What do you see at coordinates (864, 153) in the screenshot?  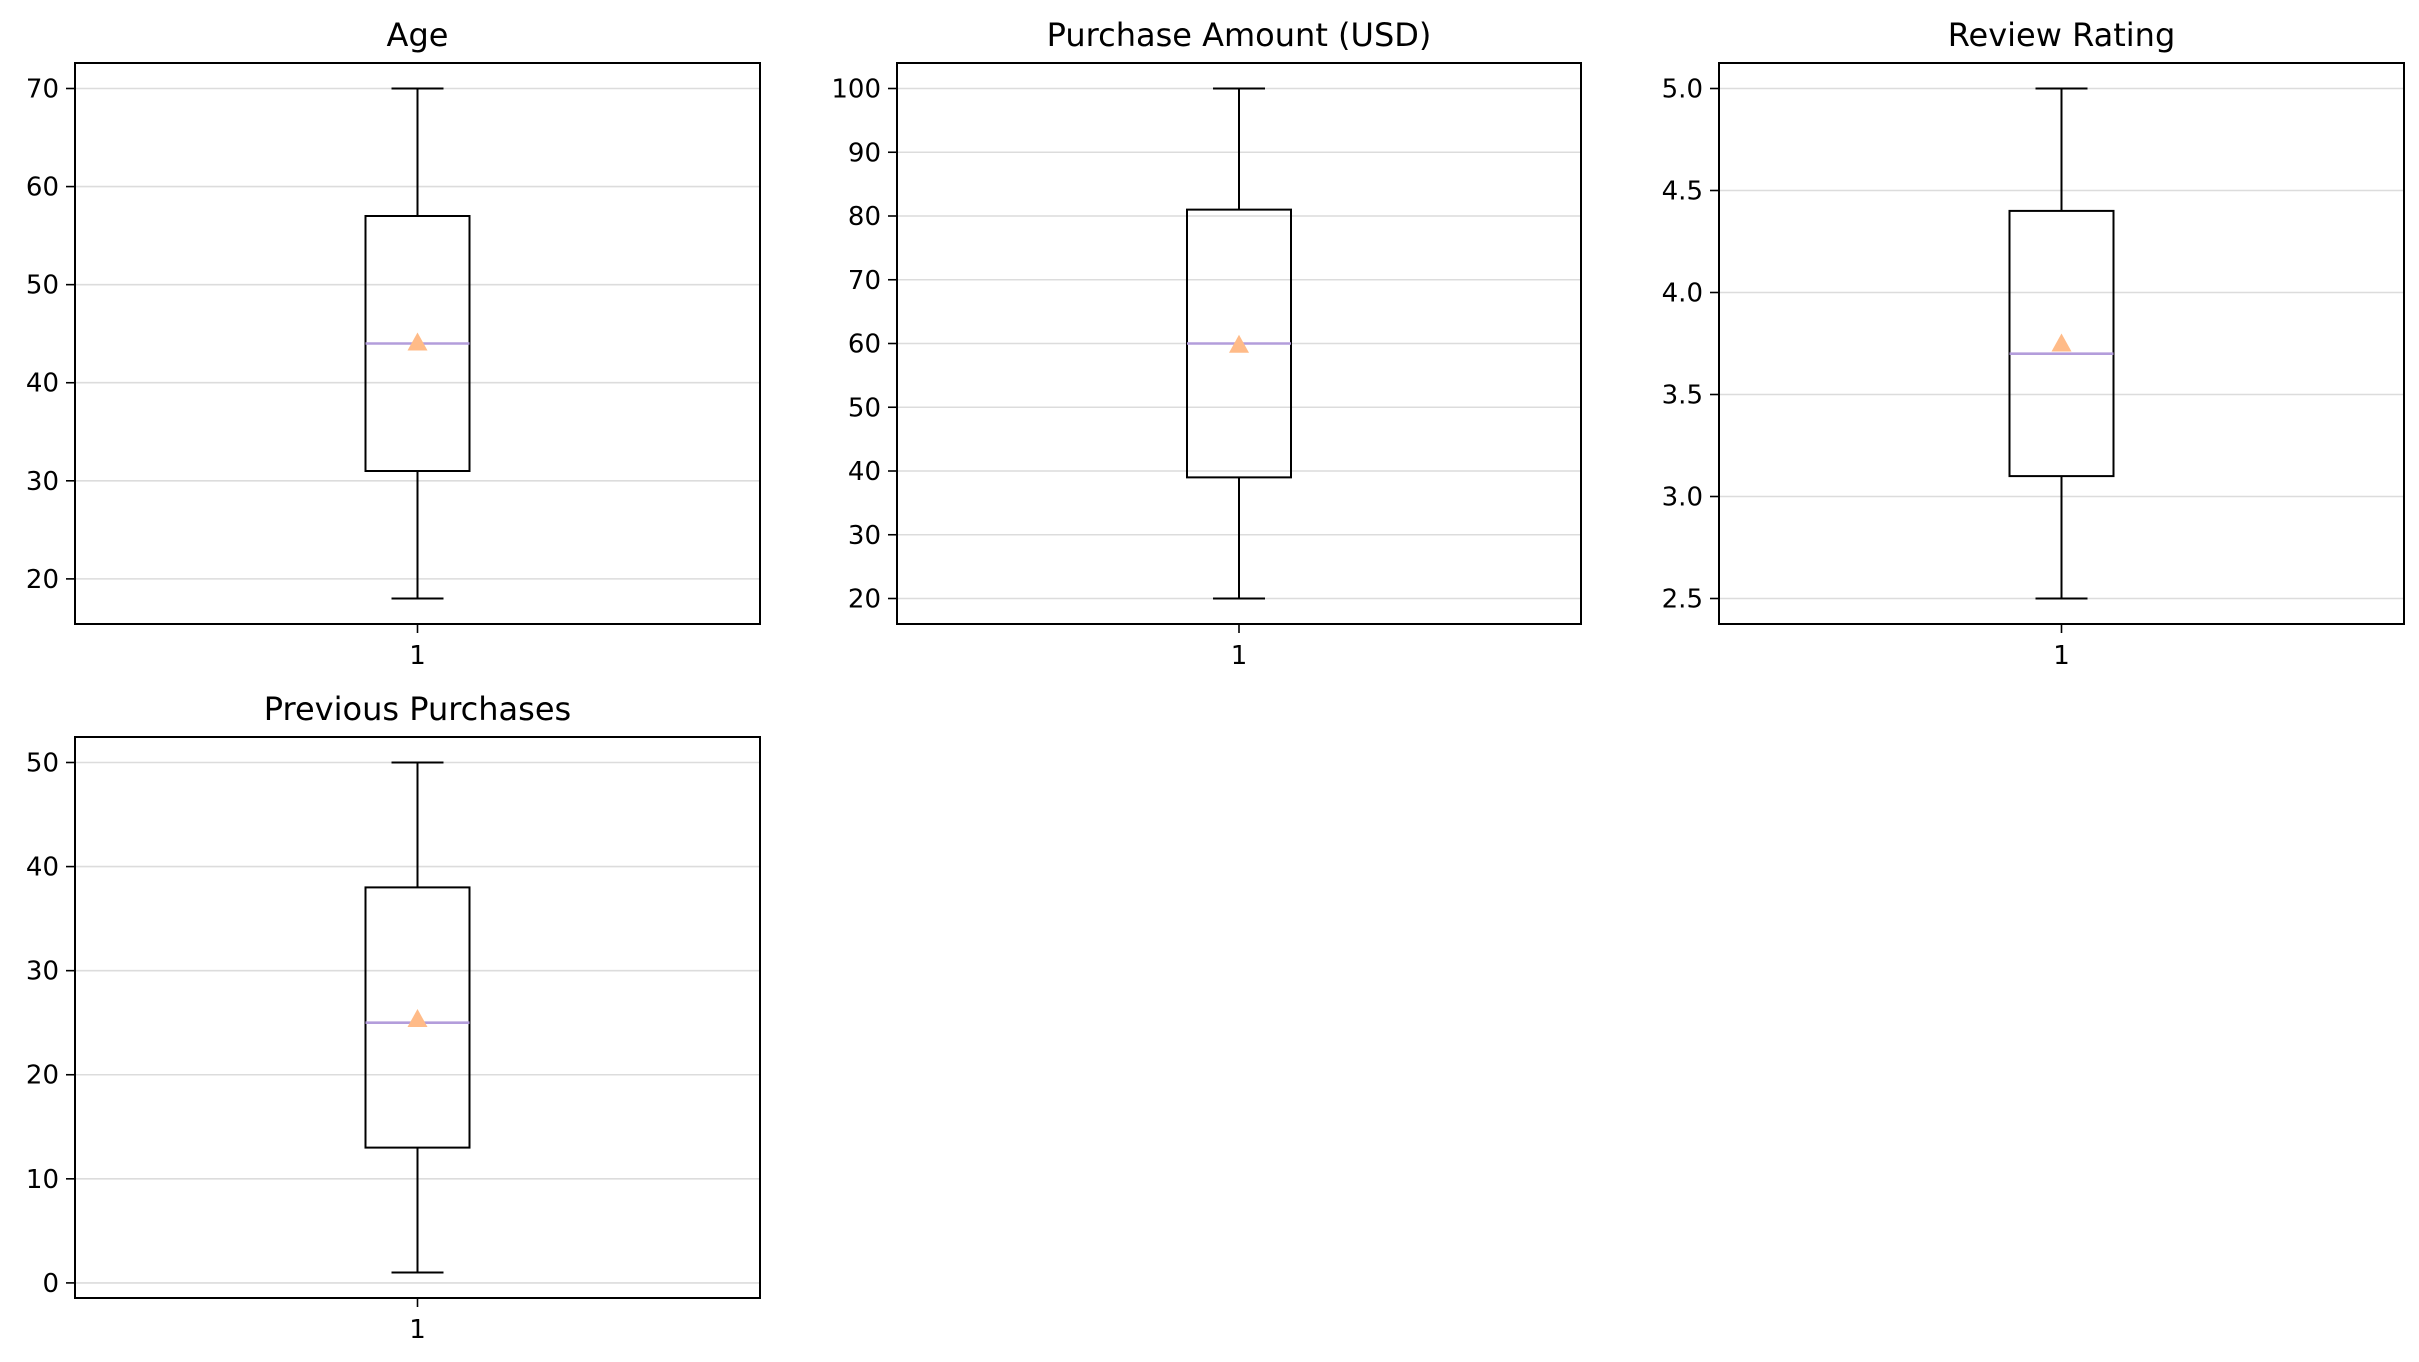 I see `y-tick-label: 90` at bounding box center [864, 153].